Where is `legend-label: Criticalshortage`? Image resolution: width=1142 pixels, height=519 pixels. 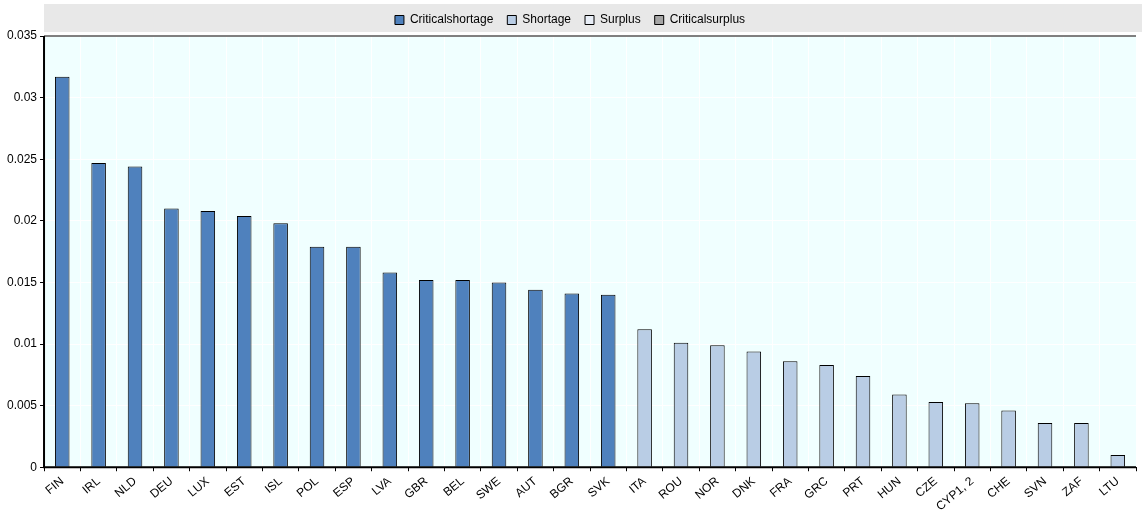
legend-label: Criticalshortage is located at coordinates (451, 19).